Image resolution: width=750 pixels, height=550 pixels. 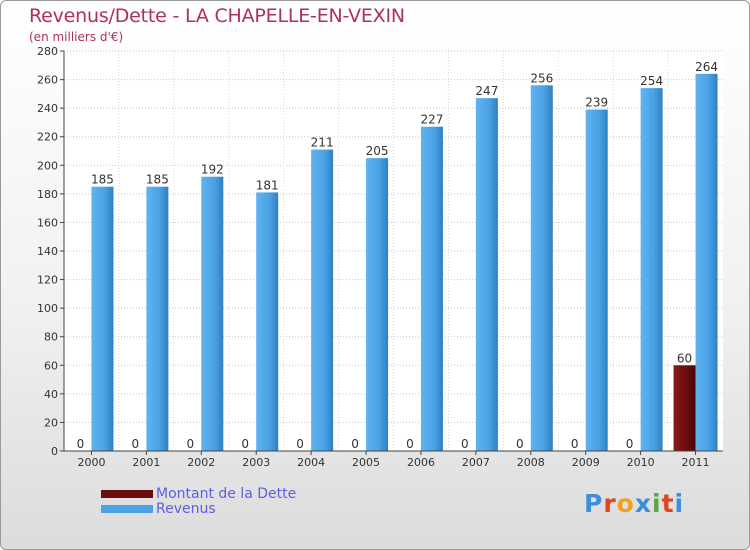 I want to click on label-debt-2004: 0, so click(x=300, y=444).